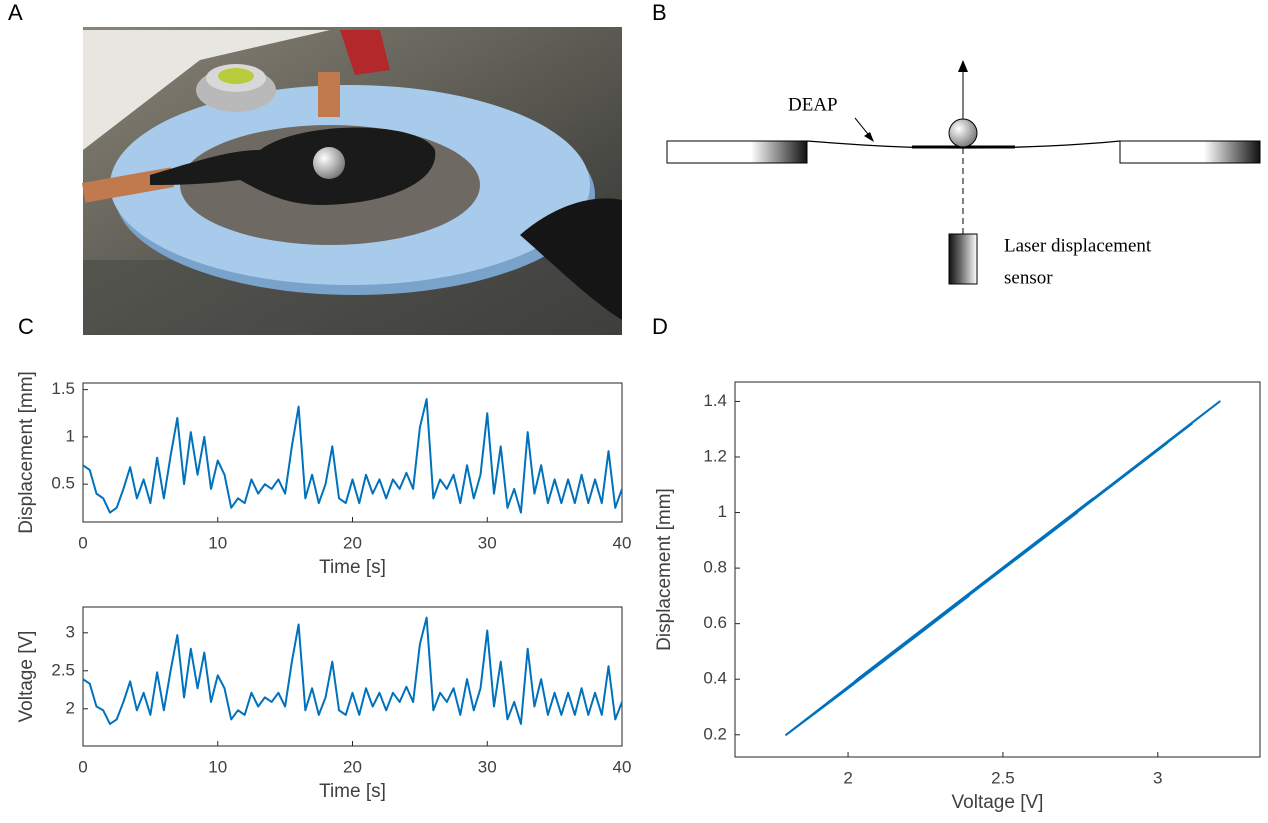  What do you see at coordinates (715, 455) in the screenshot?
I see `y-tick-label: 1.2` at bounding box center [715, 455].